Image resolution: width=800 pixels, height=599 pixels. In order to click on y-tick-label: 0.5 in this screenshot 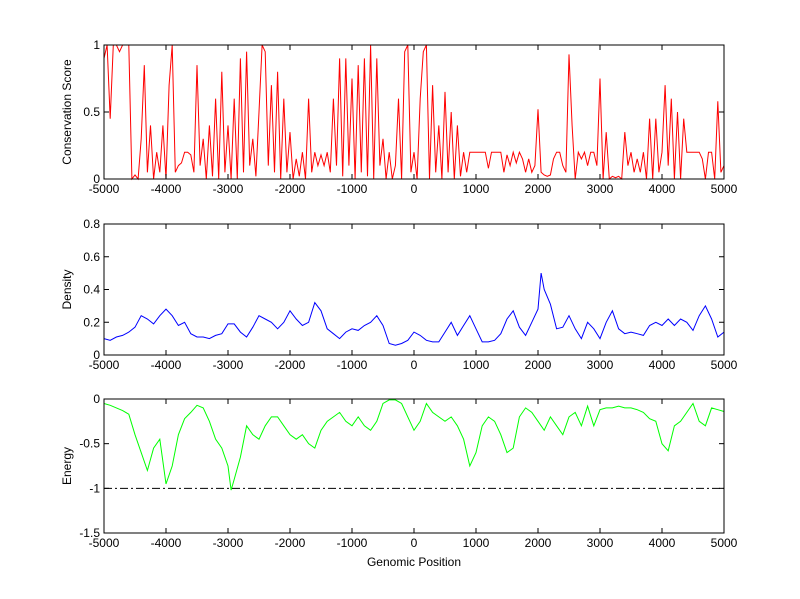, I will do `click(91, 112)`.